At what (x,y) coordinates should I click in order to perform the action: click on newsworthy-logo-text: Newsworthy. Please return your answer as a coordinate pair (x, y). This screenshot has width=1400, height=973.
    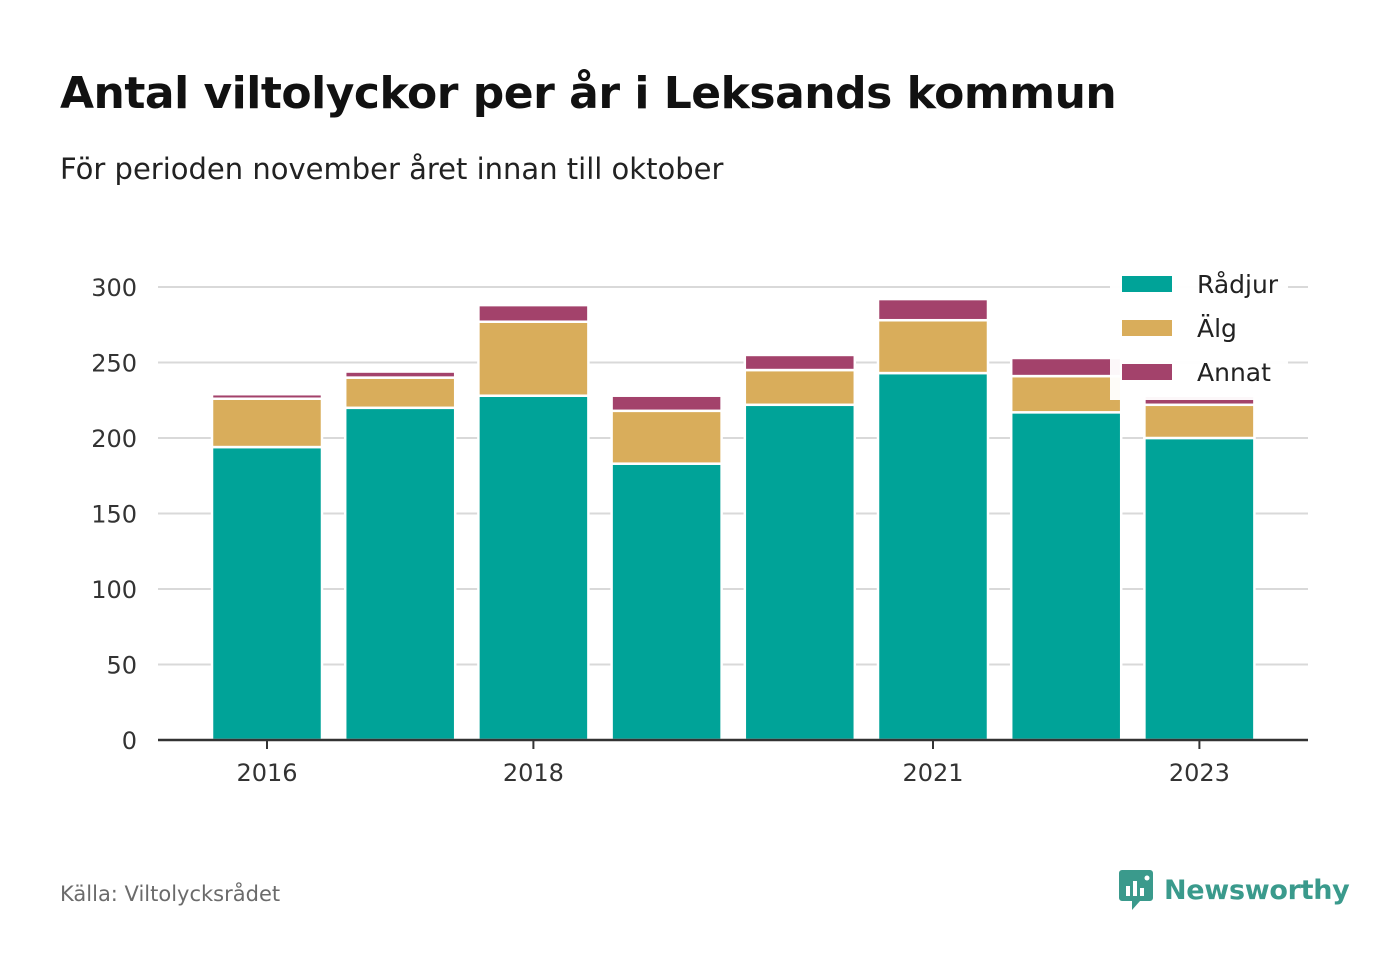
    Looking at the image, I should click on (1257, 890).